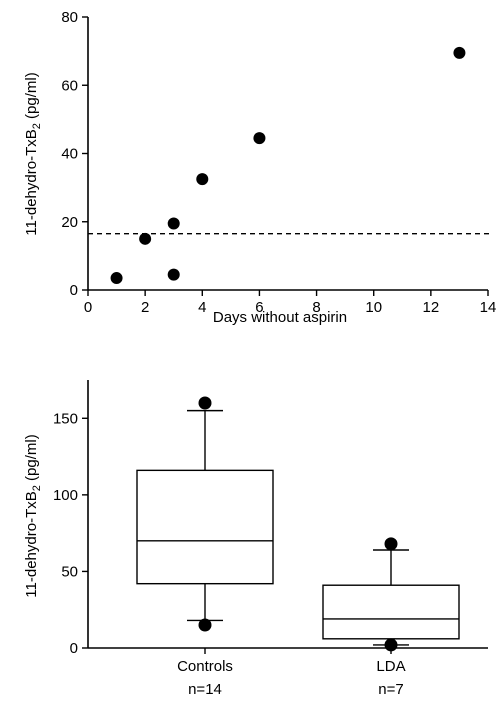 Image resolution: width=499 pixels, height=706 pixels. What do you see at coordinates (69, 154) in the screenshot?
I see `scatter-y-tick-label: 40` at bounding box center [69, 154].